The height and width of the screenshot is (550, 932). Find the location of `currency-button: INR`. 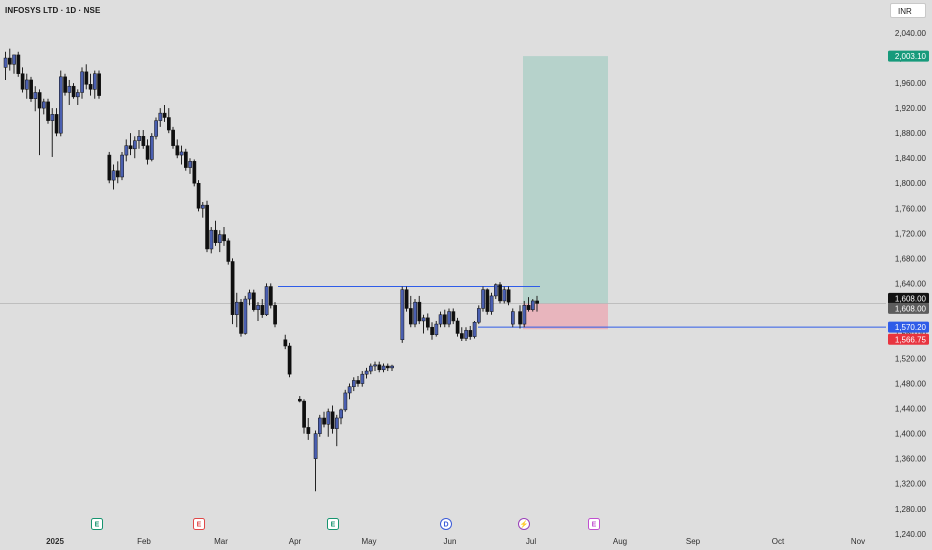

currency-button: INR is located at coordinates (908, 10).